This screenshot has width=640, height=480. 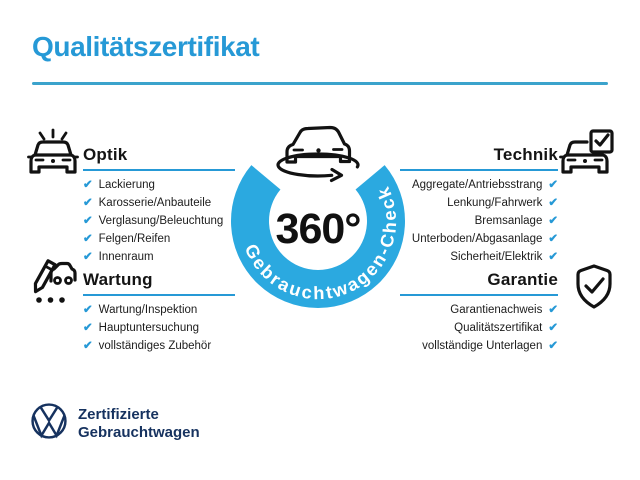 I want to click on page-title: Qualitätszertifikat, so click(x=146, y=46).